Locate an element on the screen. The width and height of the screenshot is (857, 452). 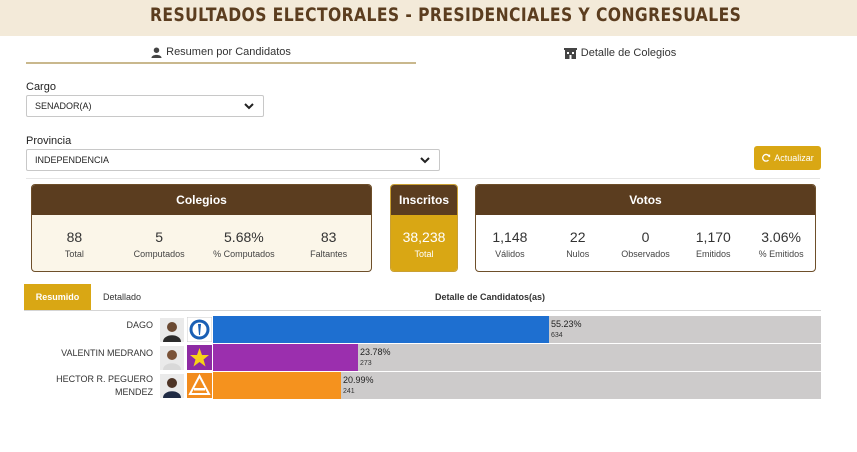
candidate-percent: 55.23% is located at coordinates (566, 324).